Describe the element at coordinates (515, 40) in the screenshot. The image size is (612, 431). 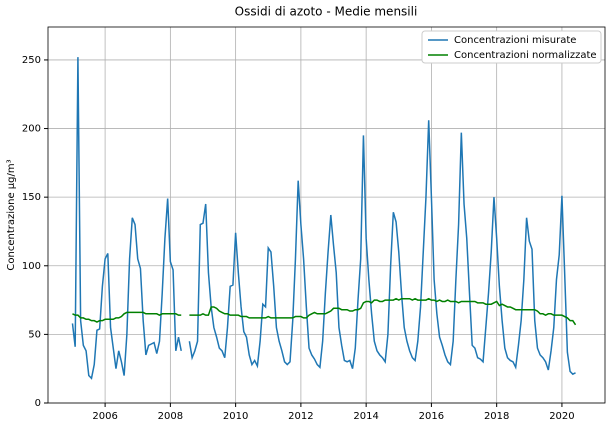
I see `legend-label: Concentrazioni misurate` at that location.